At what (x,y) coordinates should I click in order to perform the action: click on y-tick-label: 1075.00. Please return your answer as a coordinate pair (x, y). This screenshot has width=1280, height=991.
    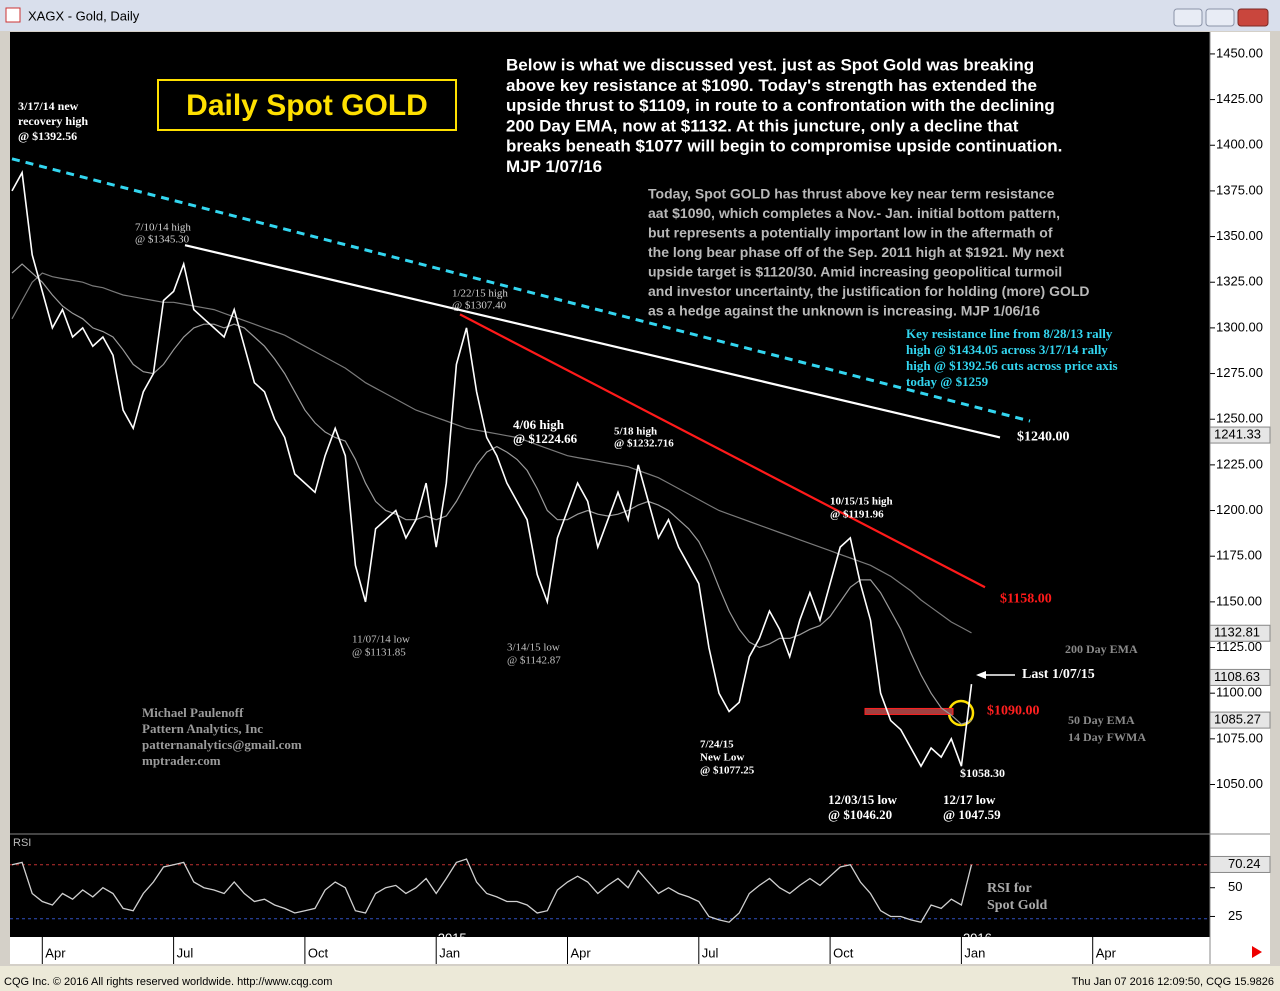
    Looking at the image, I should click on (1239, 737).